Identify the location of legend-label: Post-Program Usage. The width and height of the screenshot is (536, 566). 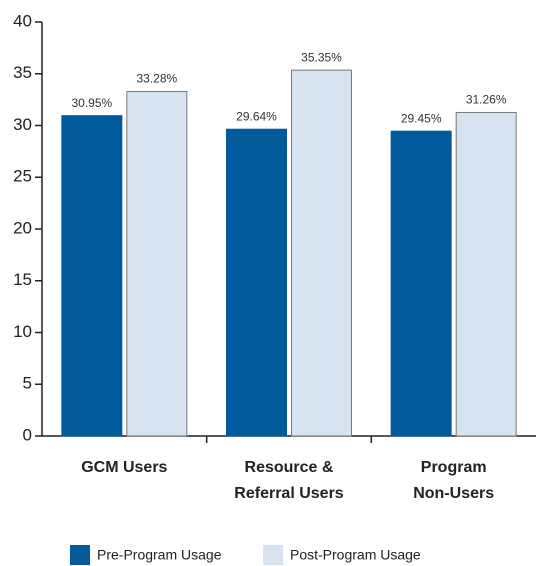
(355, 555).